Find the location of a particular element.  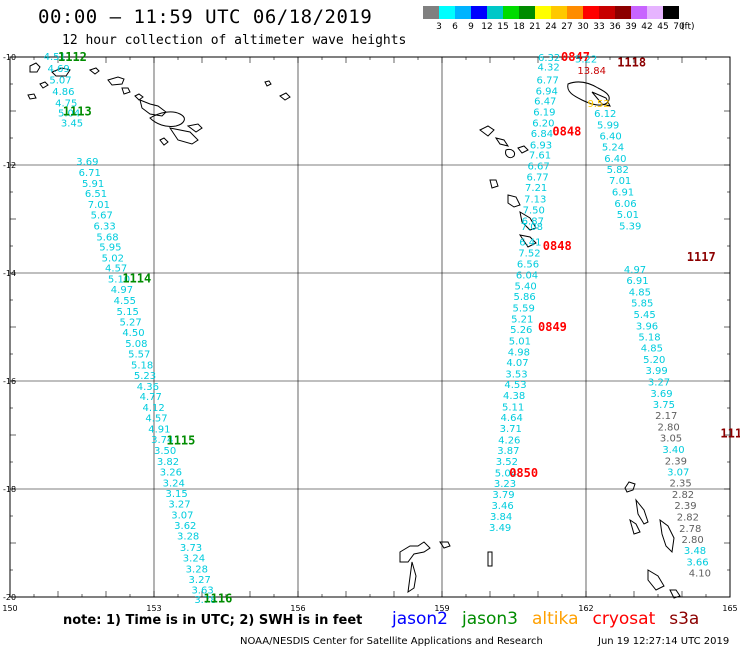

swh-value: 4.53 is located at coordinates (515, 385).